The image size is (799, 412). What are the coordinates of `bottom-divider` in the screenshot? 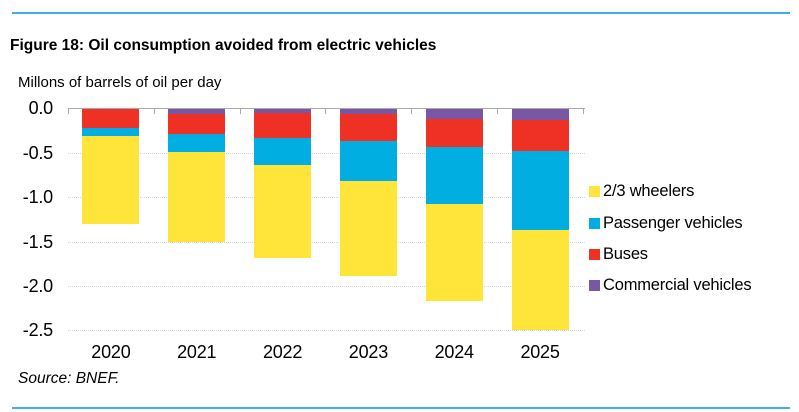 It's located at (401, 408).